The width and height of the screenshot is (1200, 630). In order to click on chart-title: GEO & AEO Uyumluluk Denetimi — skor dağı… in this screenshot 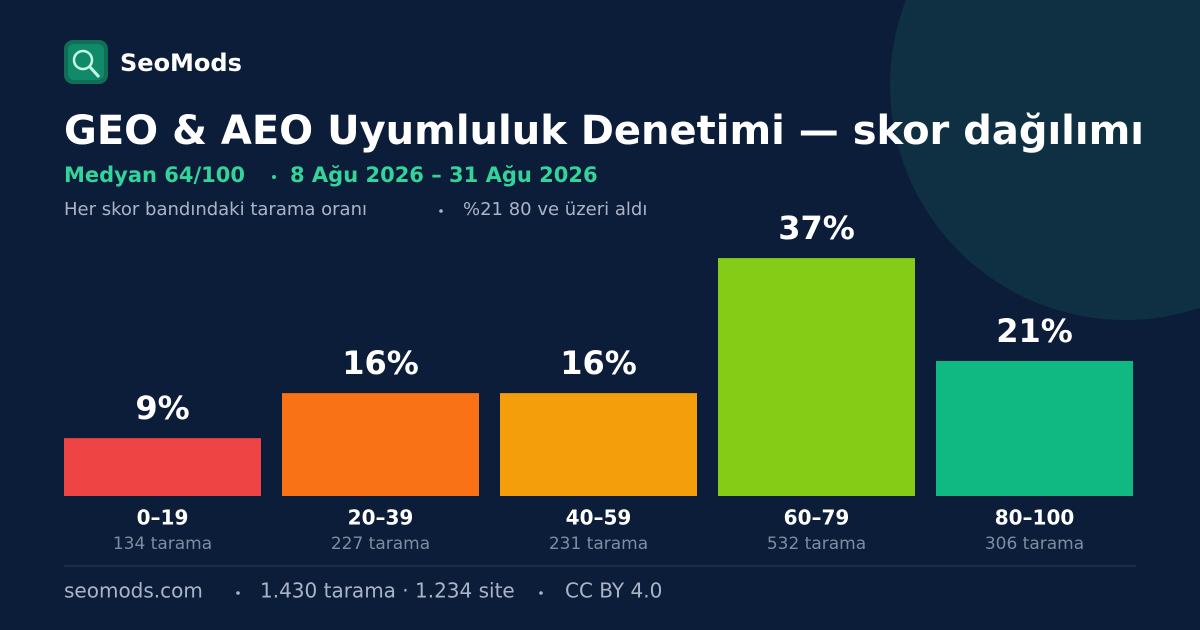, I will do `click(604, 131)`.